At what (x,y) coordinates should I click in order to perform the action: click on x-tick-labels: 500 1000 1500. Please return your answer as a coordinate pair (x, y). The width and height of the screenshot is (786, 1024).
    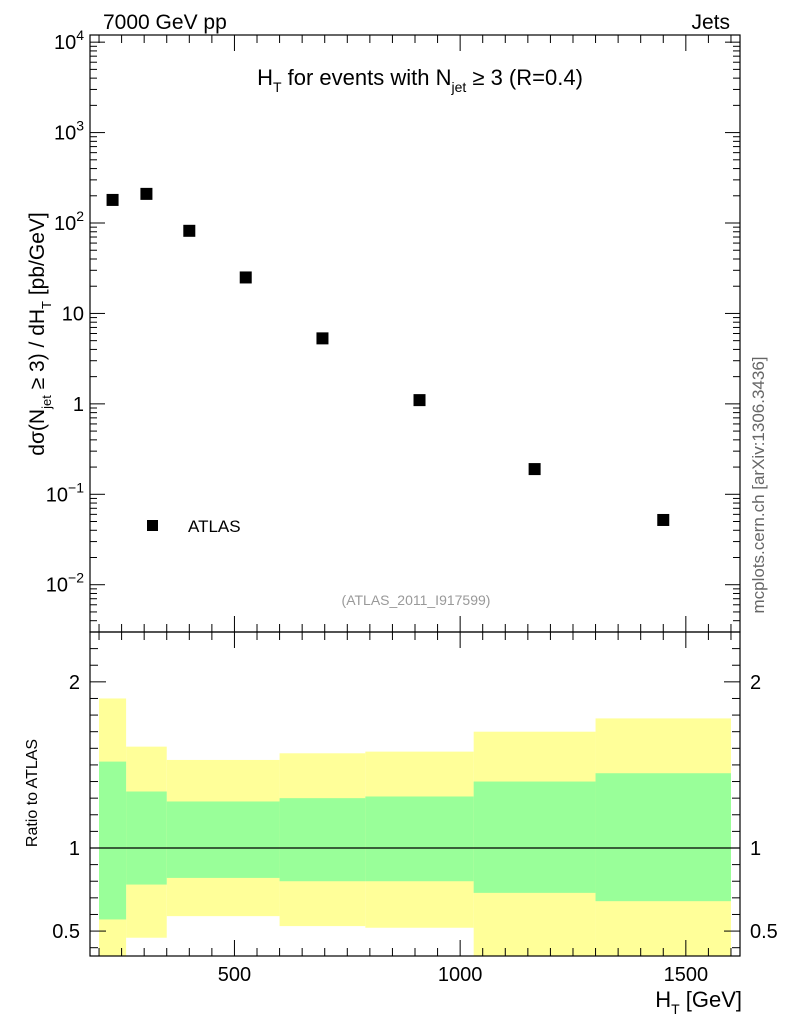
    Looking at the image, I should click on (463, 975).